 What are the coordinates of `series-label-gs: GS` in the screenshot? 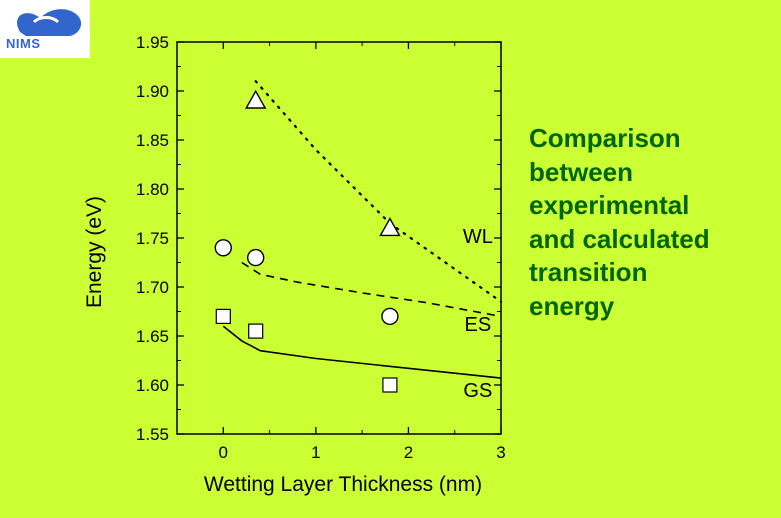 It's located at (477, 391).